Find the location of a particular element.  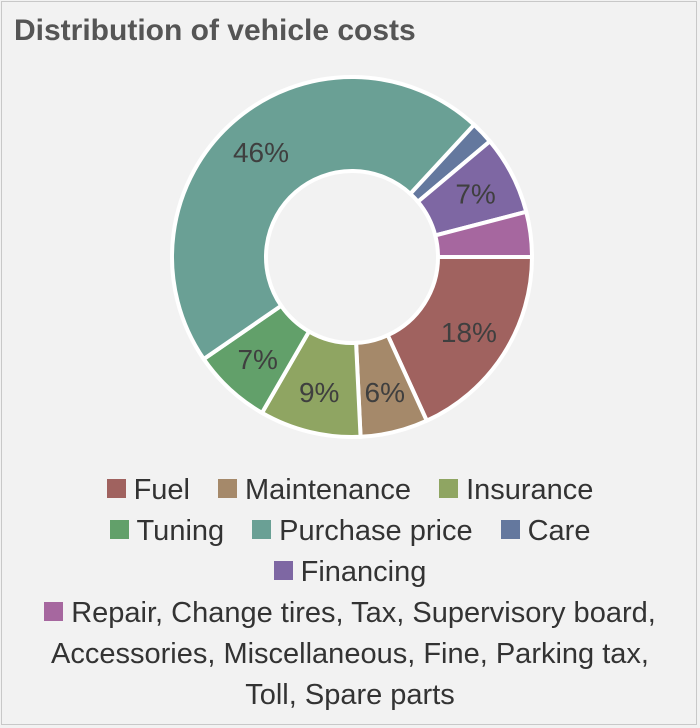

legend-item-insurance: Insurance is located at coordinates (516, 490).